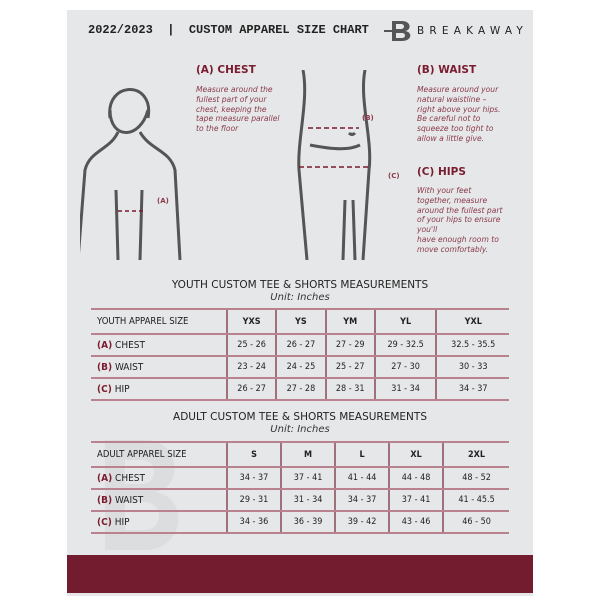 Image resolution: width=600 pixels, height=600 pixels. Describe the element at coordinates (159, 321) in the screenshot. I see `header-label: YOUTH APPAREL SIZE` at that location.